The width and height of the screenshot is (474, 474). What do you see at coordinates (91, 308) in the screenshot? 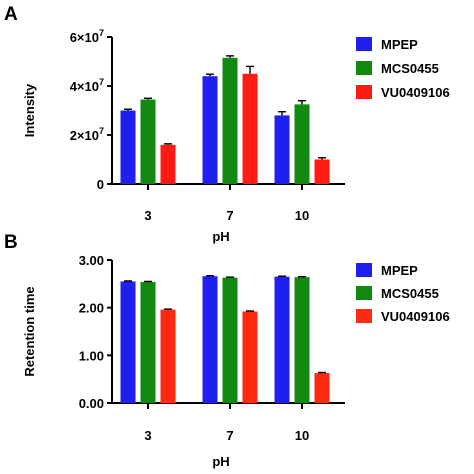
I see `y-tick-label: 2.00` at bounding box center [91, 308].